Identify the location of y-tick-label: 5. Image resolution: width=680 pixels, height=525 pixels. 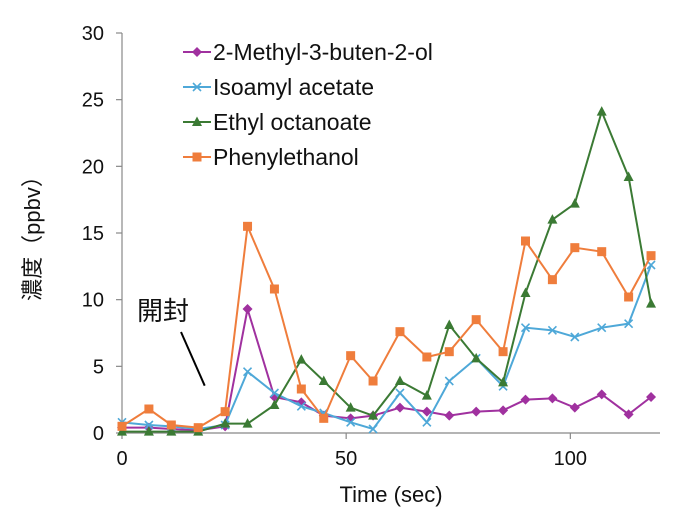
(98, 367).